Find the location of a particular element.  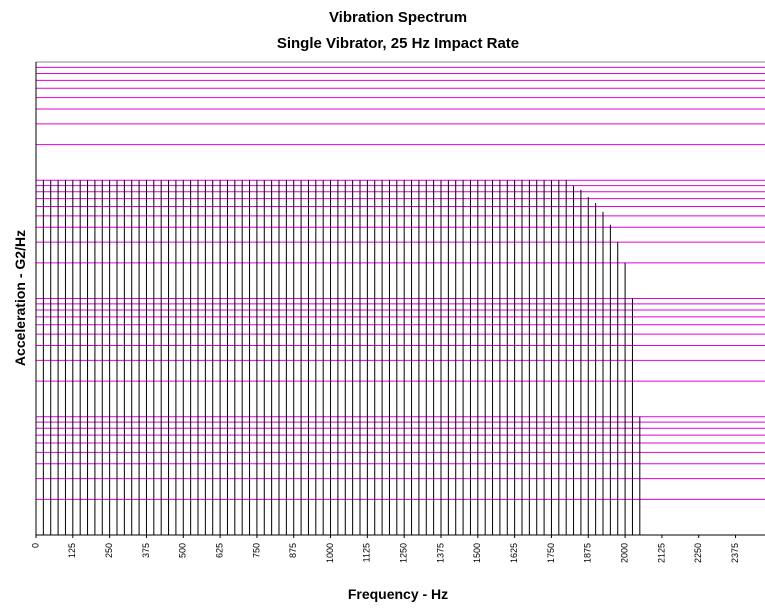

x-tick-label: 1500 is located at coordinates (477, 553).